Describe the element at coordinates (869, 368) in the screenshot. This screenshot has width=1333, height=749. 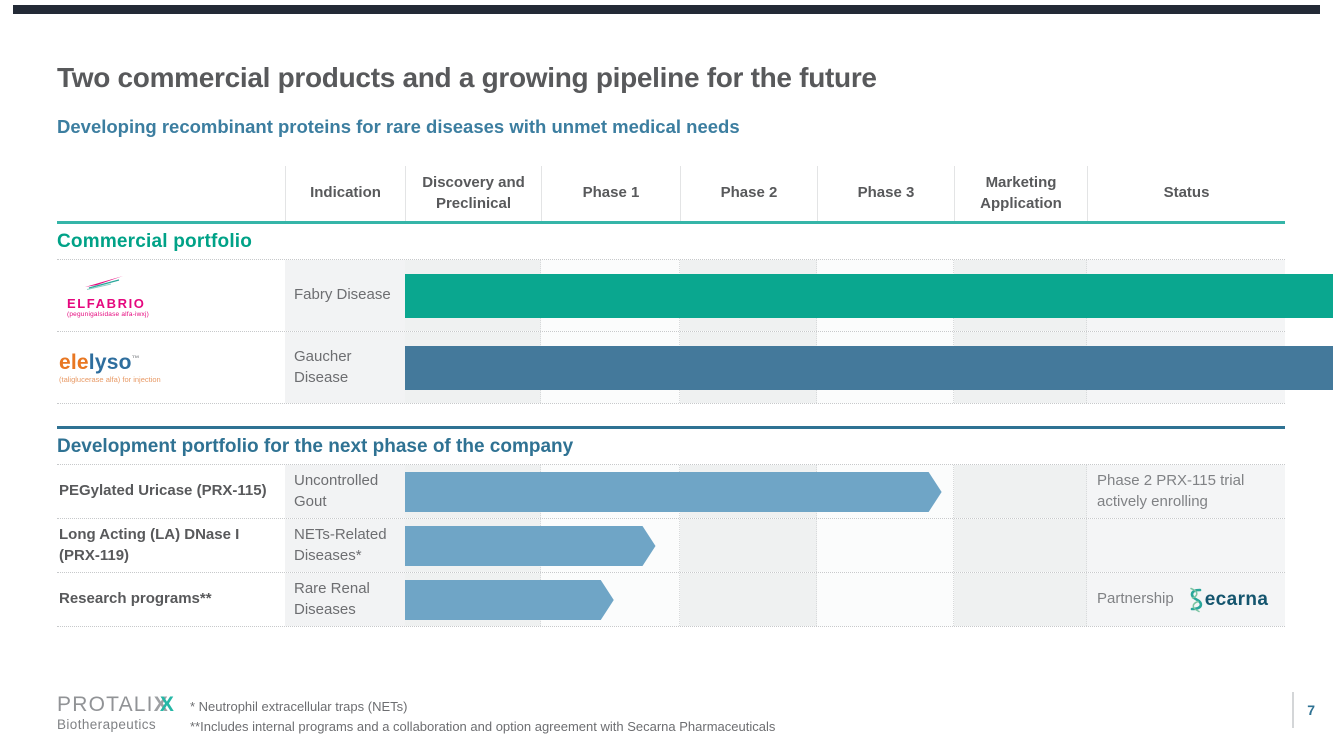
I see `pipeline-bar-elelyso` at that location.